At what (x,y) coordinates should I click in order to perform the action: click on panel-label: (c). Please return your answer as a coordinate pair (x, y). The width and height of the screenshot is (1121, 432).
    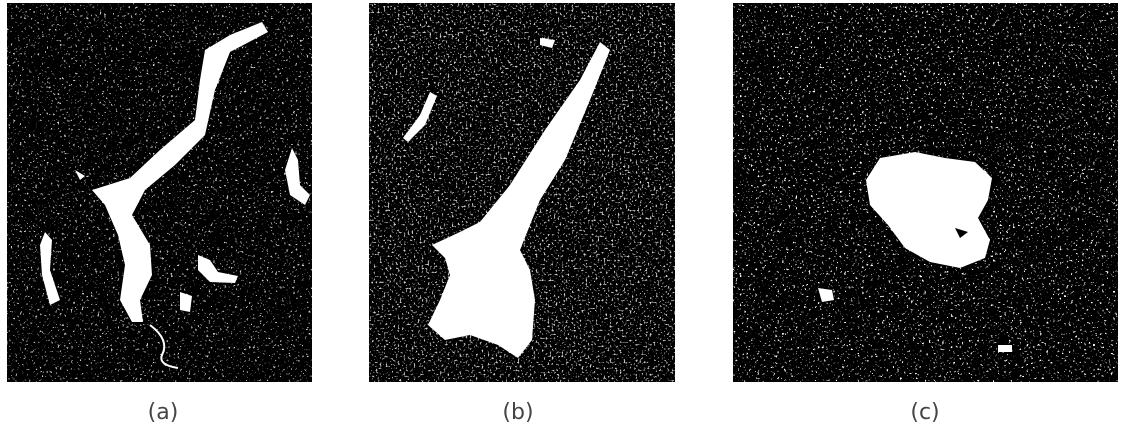
    Looking at the image, I should click on (924, 412).